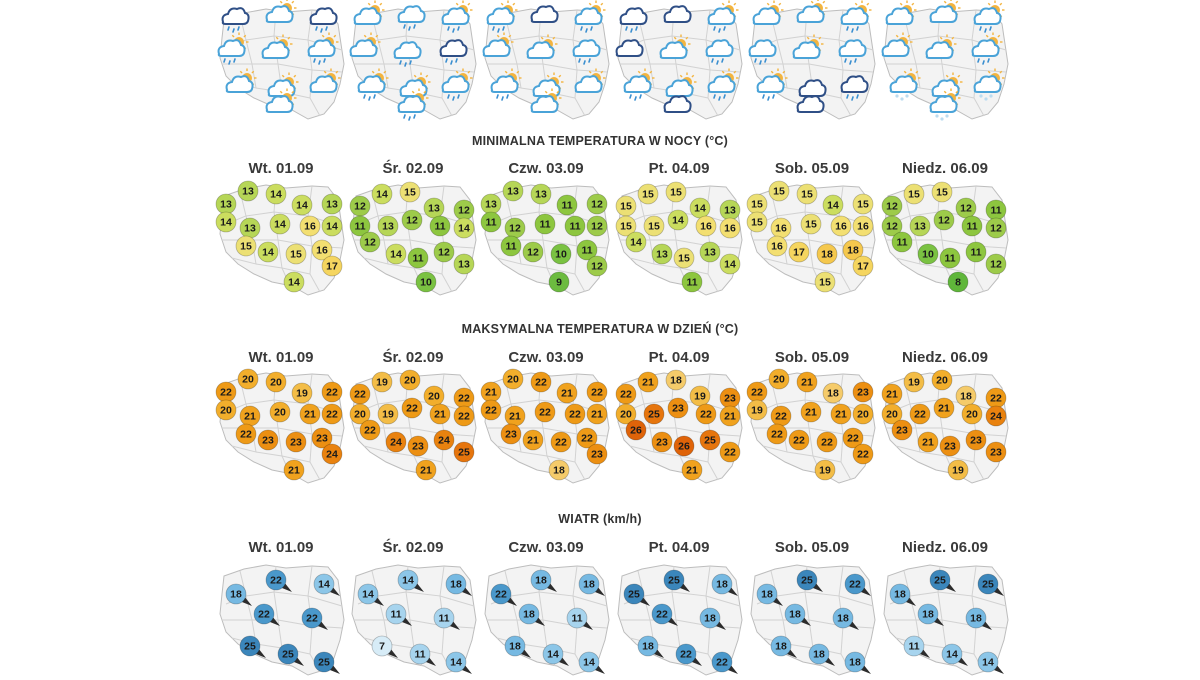  I want to click on max-temp-bubble: 23, so click(511, 434).